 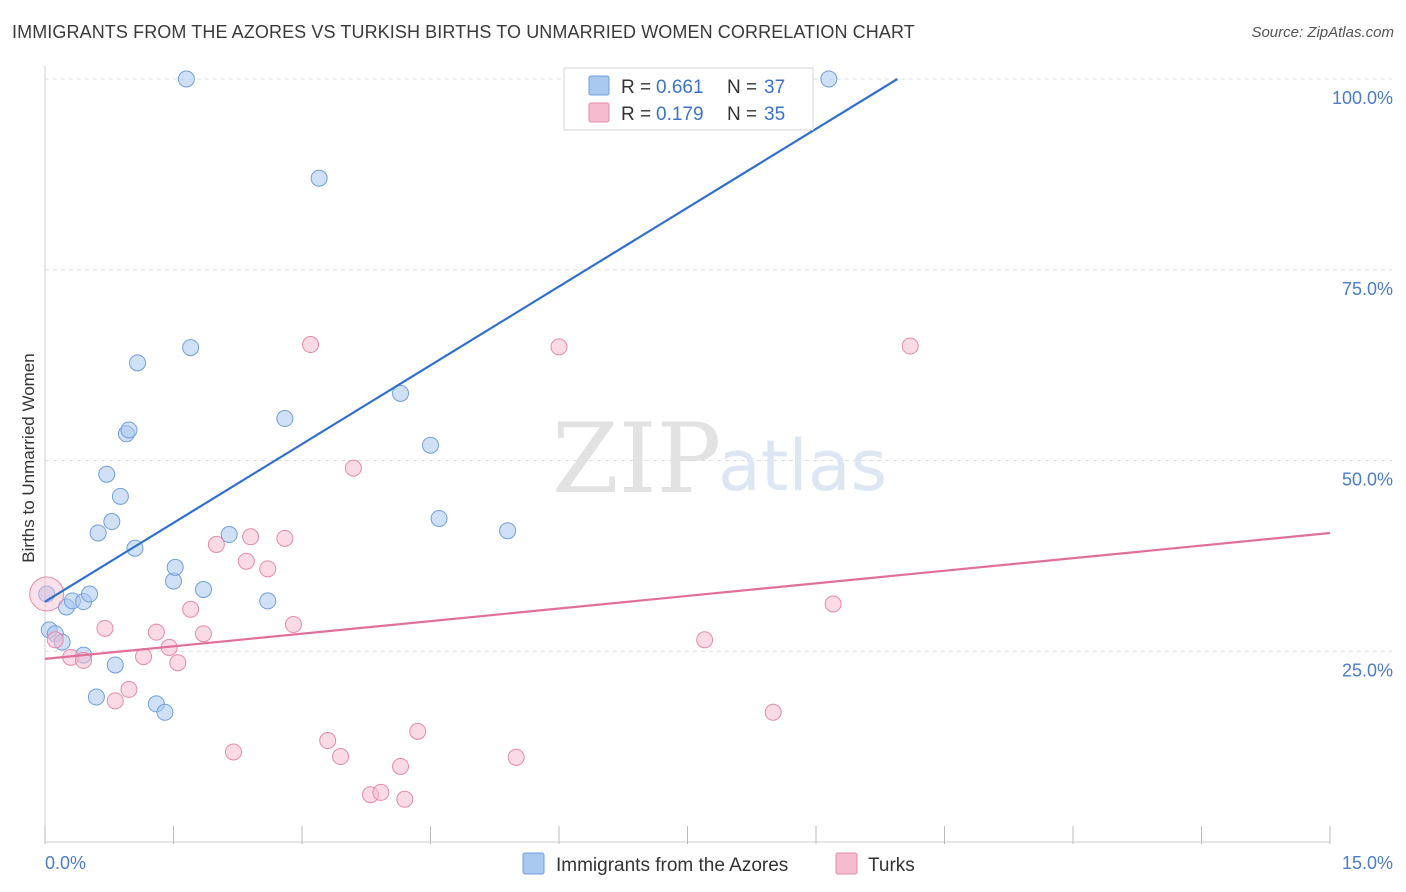 I want to click on legend-swatch-turks, so click(x=599, y=112).